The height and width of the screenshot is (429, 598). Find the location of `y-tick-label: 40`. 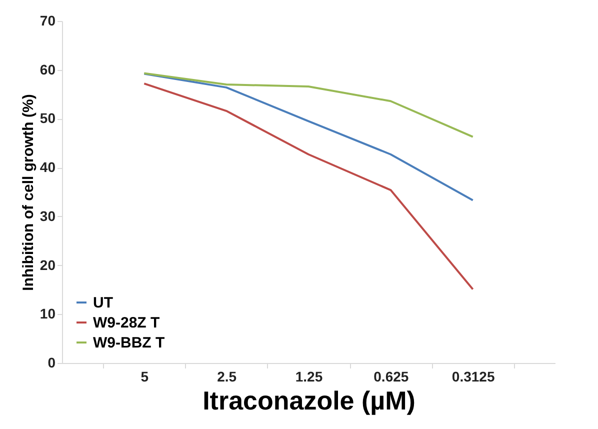

y-tick-label: 40 is located at coordinates (48, 167).